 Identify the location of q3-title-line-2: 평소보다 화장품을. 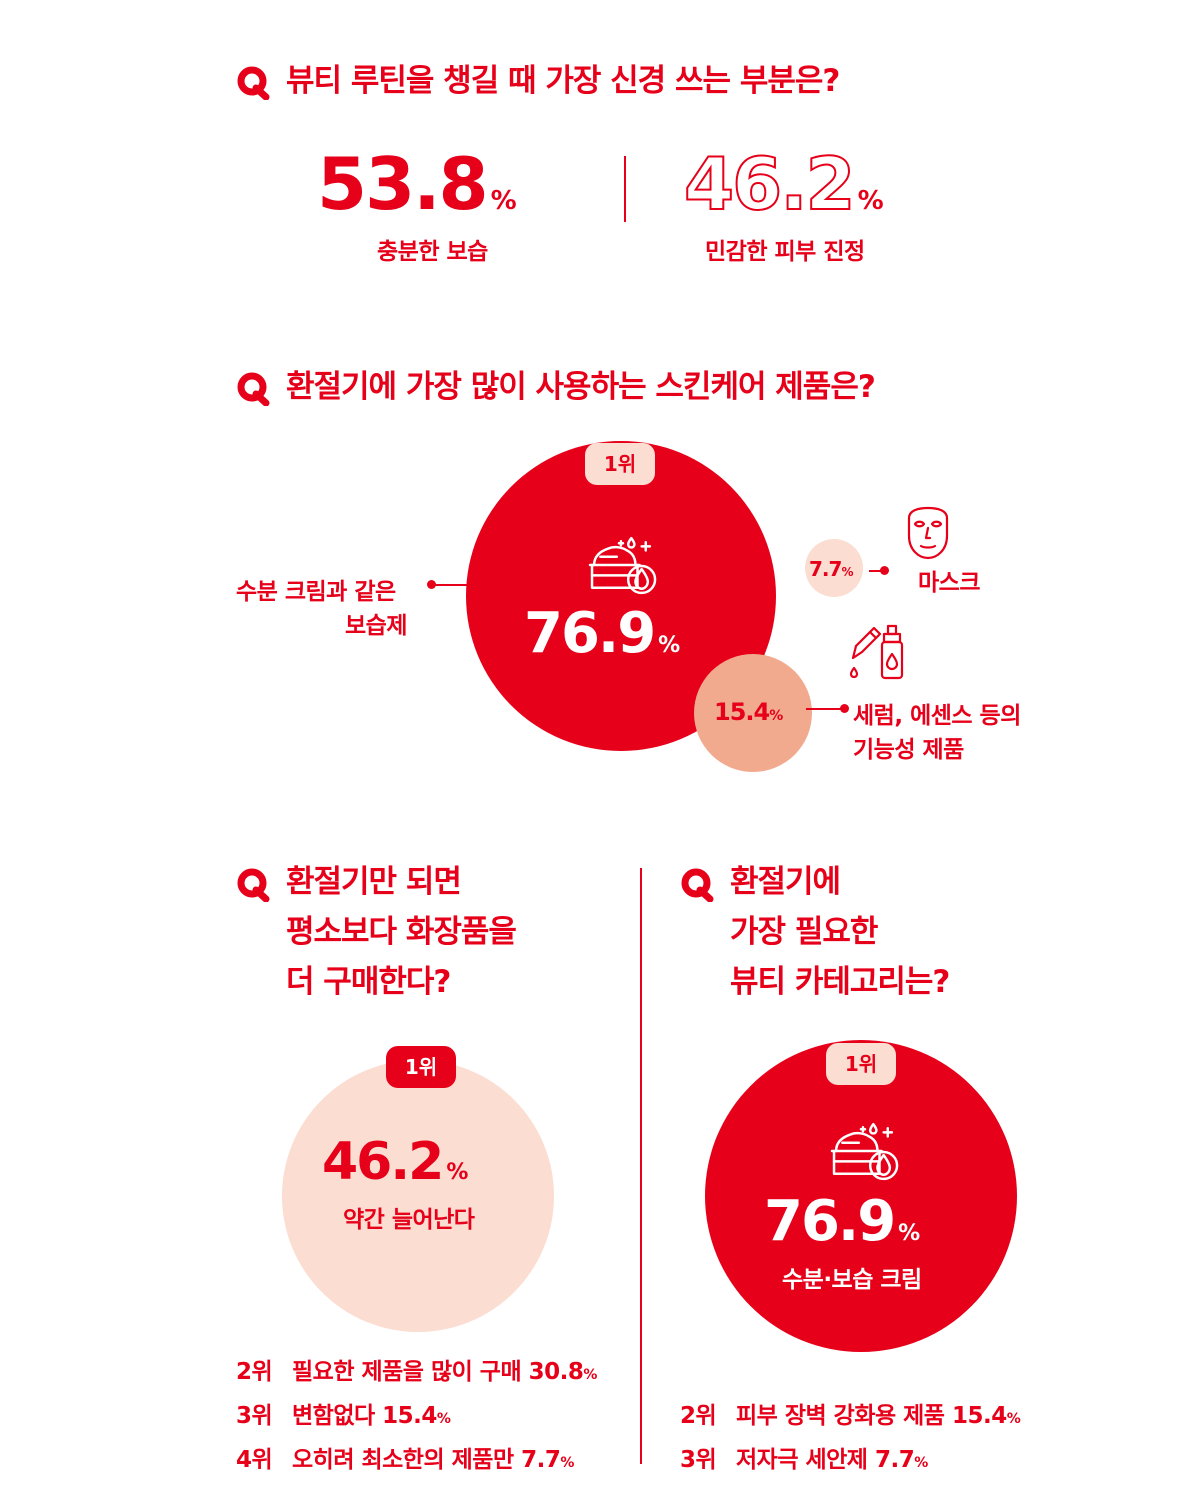
(401, 932).